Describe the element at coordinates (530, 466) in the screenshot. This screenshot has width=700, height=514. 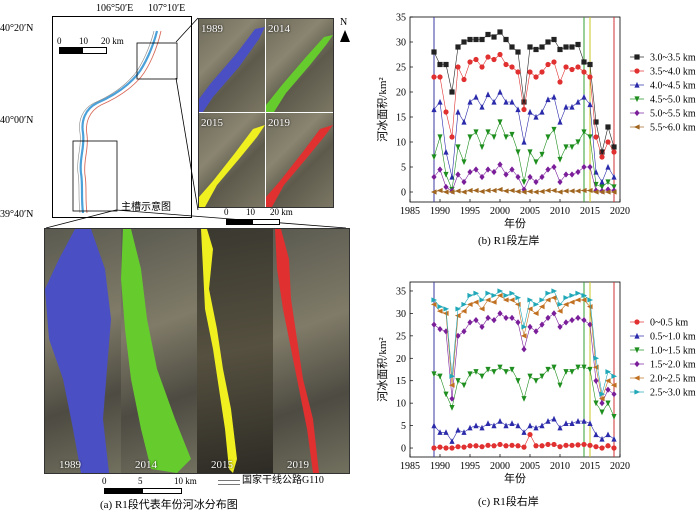
I see `x-tick-label: 2005` at that location.